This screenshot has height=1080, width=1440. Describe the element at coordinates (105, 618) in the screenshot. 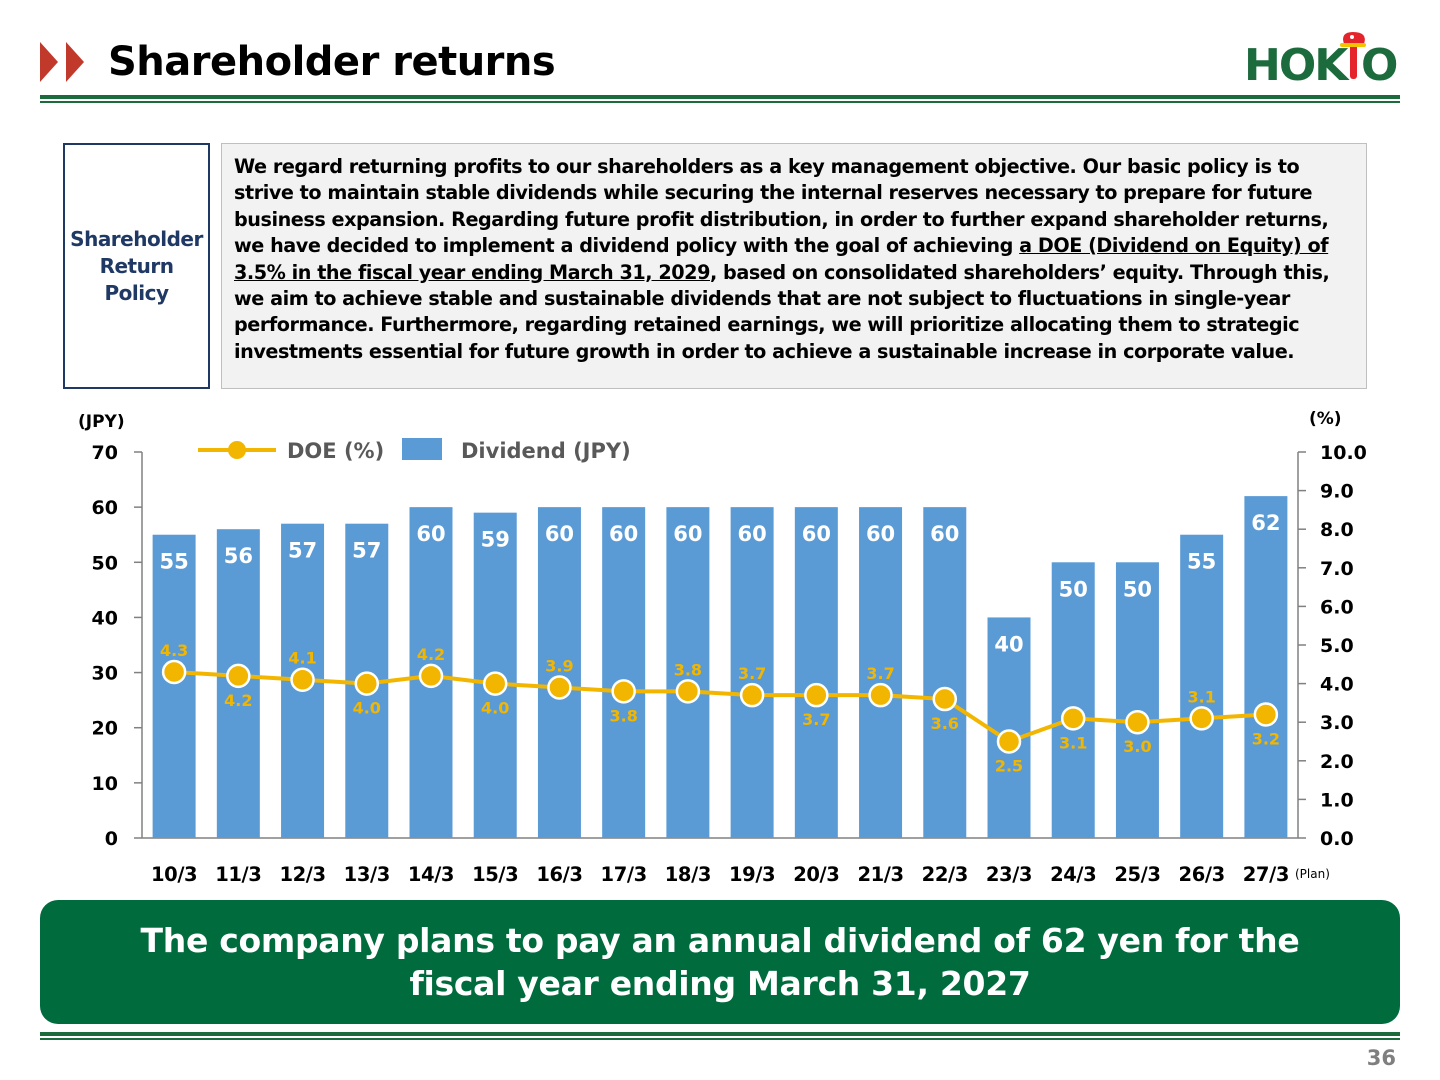

I see `y-left-tick-label: 40` at that location.